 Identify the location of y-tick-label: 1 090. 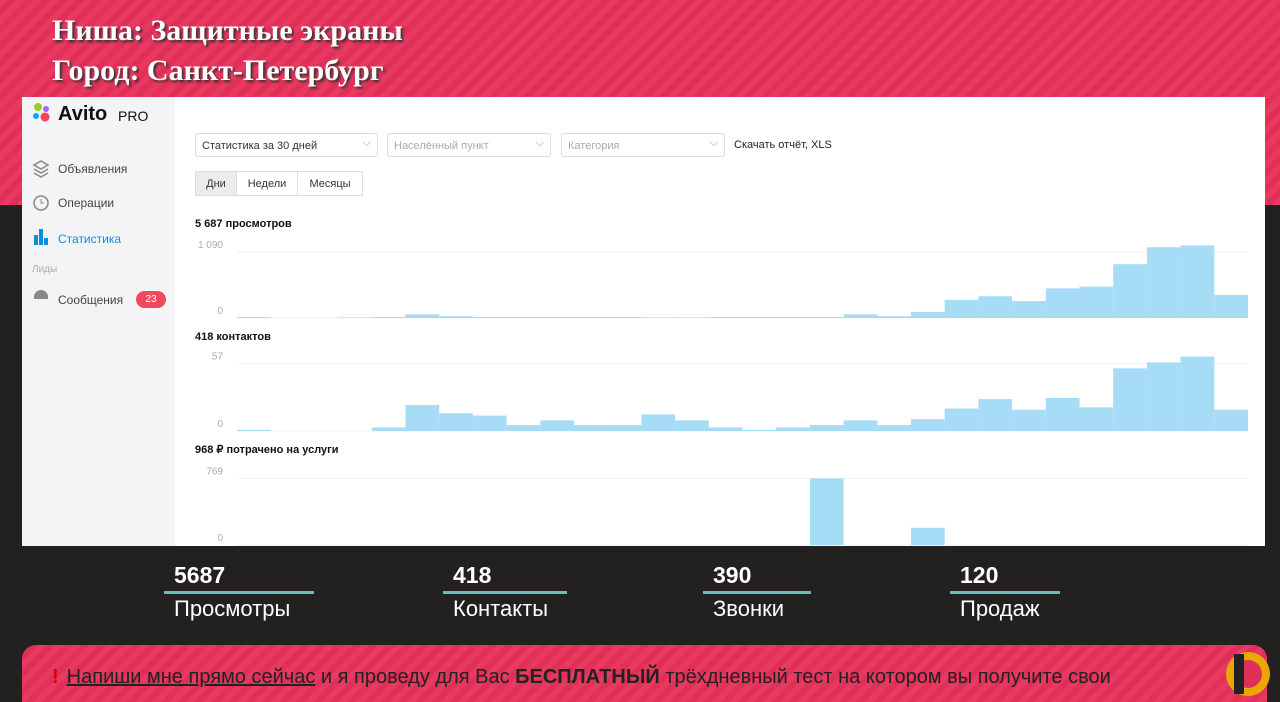
(210, 245).